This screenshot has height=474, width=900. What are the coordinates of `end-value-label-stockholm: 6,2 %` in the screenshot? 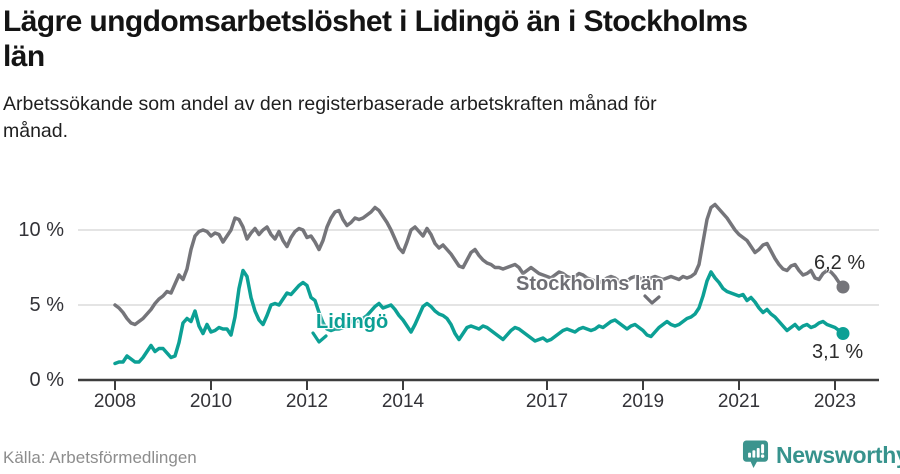 It's located at (840, 263).